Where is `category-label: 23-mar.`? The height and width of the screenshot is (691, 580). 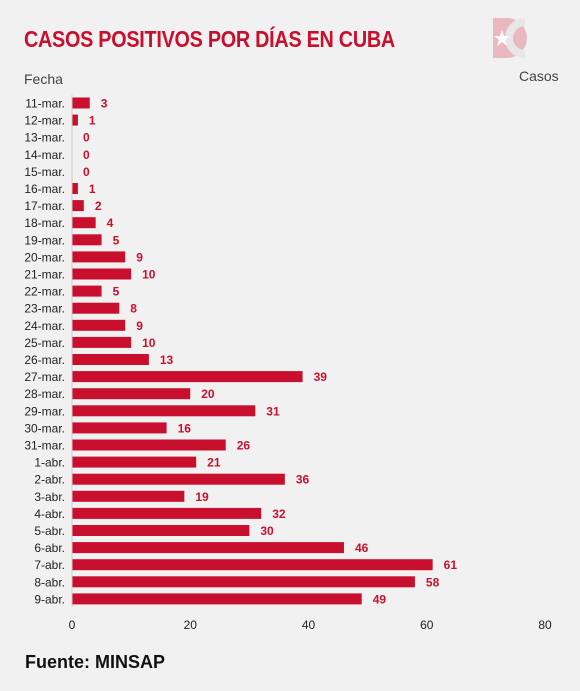 category-label: 23-mar. is located at coordinates (44, 309).